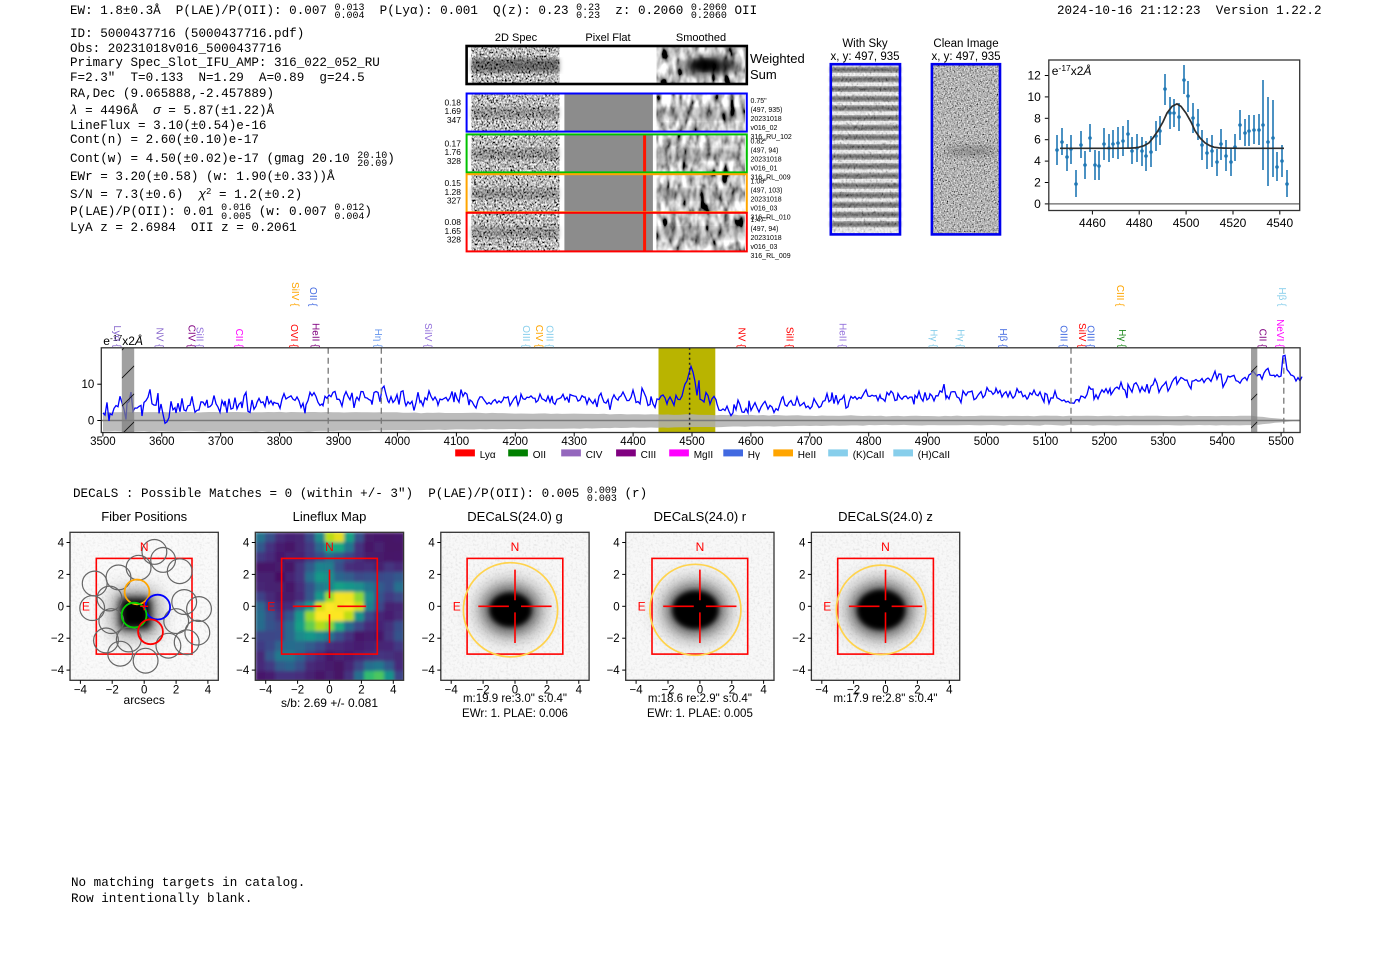 This screenshot has height=953, width=1400. Describe the element at coordinates (452, 111) in the screenshot. I see `svg-text: 1.69` at that location.